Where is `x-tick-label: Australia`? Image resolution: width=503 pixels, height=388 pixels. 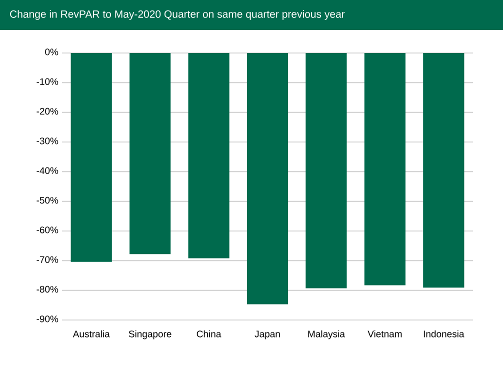
x-tick-label: Australia is located at coordinates (91, 334).